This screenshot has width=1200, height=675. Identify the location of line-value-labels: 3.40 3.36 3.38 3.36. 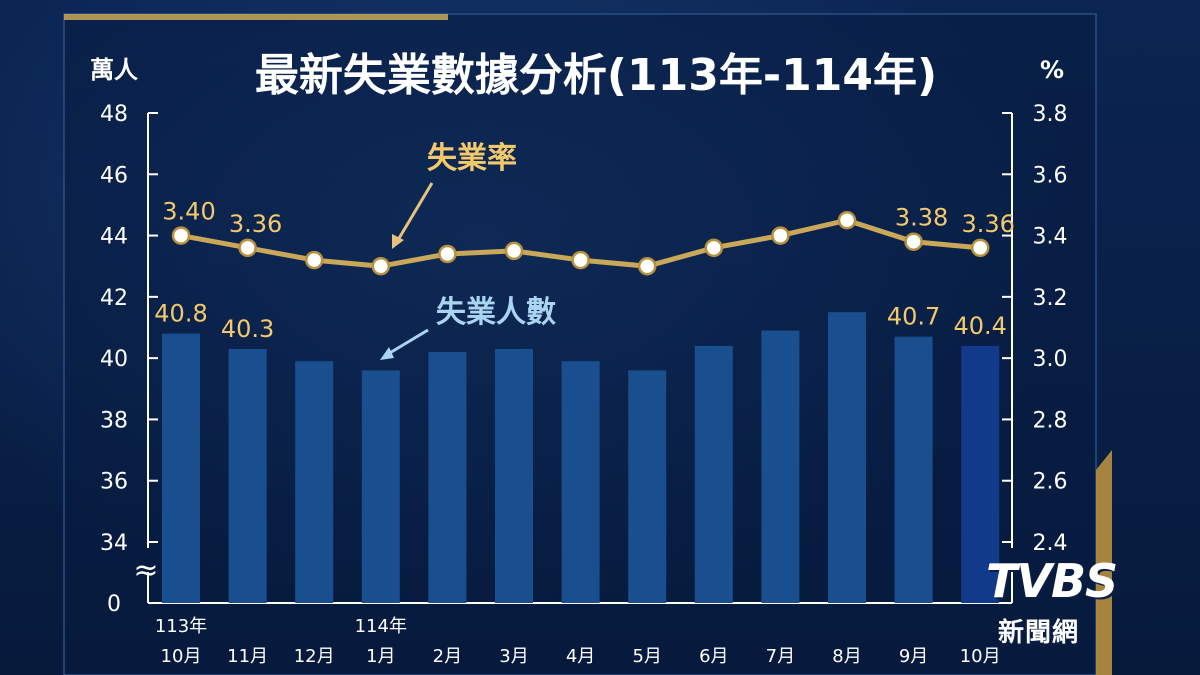
(588, 218).